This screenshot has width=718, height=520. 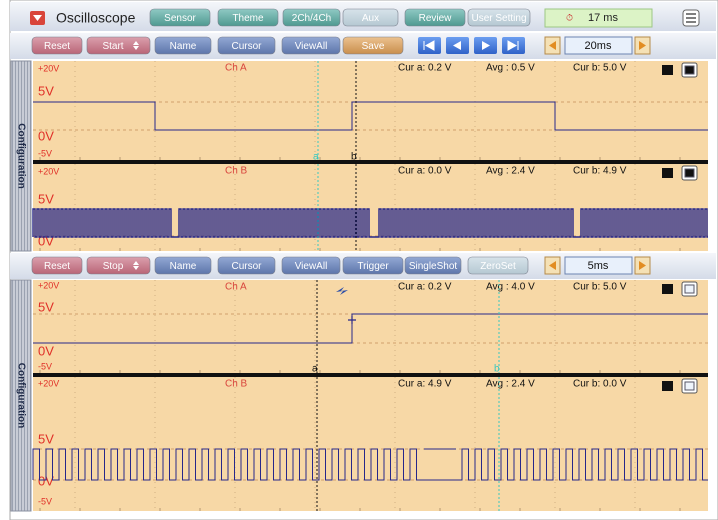 I want to click on button: ZeroSet, so click(x=498, y=265).